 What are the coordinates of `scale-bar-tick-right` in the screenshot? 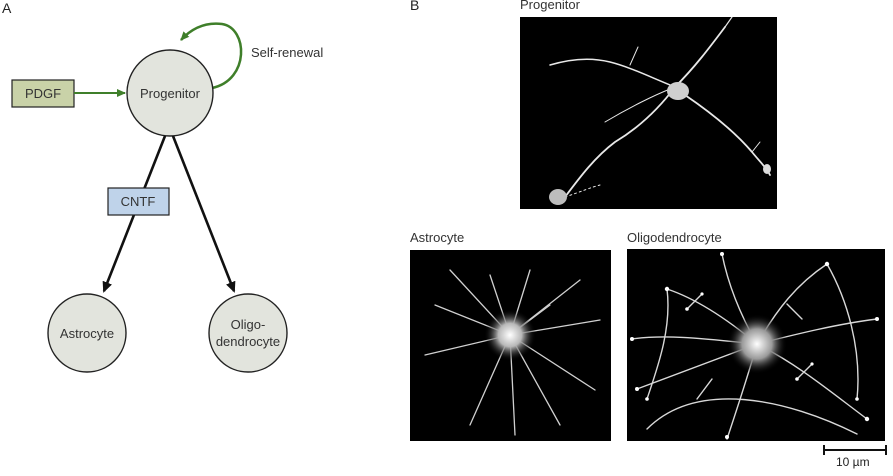 It's located at (886, 450).